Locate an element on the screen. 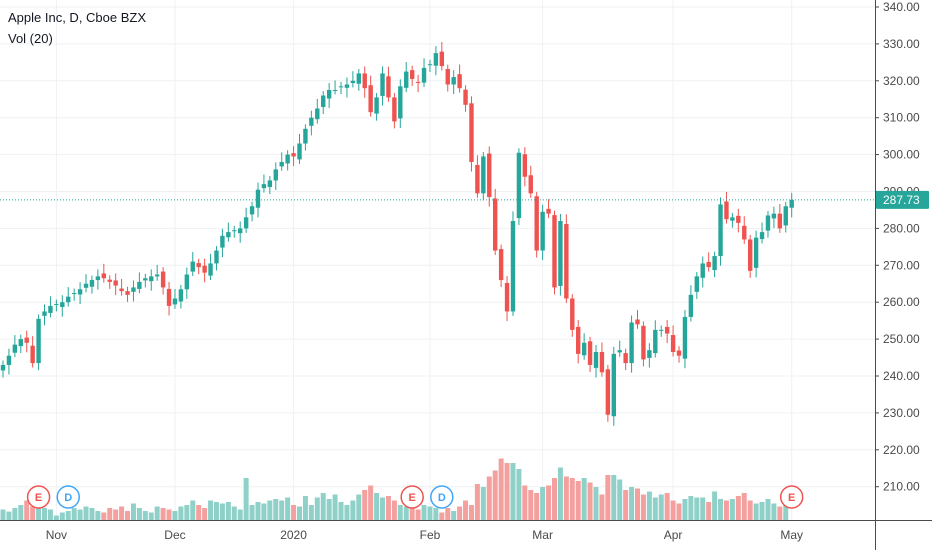 Image resolution: width=932 pixels, height=550 pixels. price-tick-label: 250.00 is located at coordinates (901, 339).